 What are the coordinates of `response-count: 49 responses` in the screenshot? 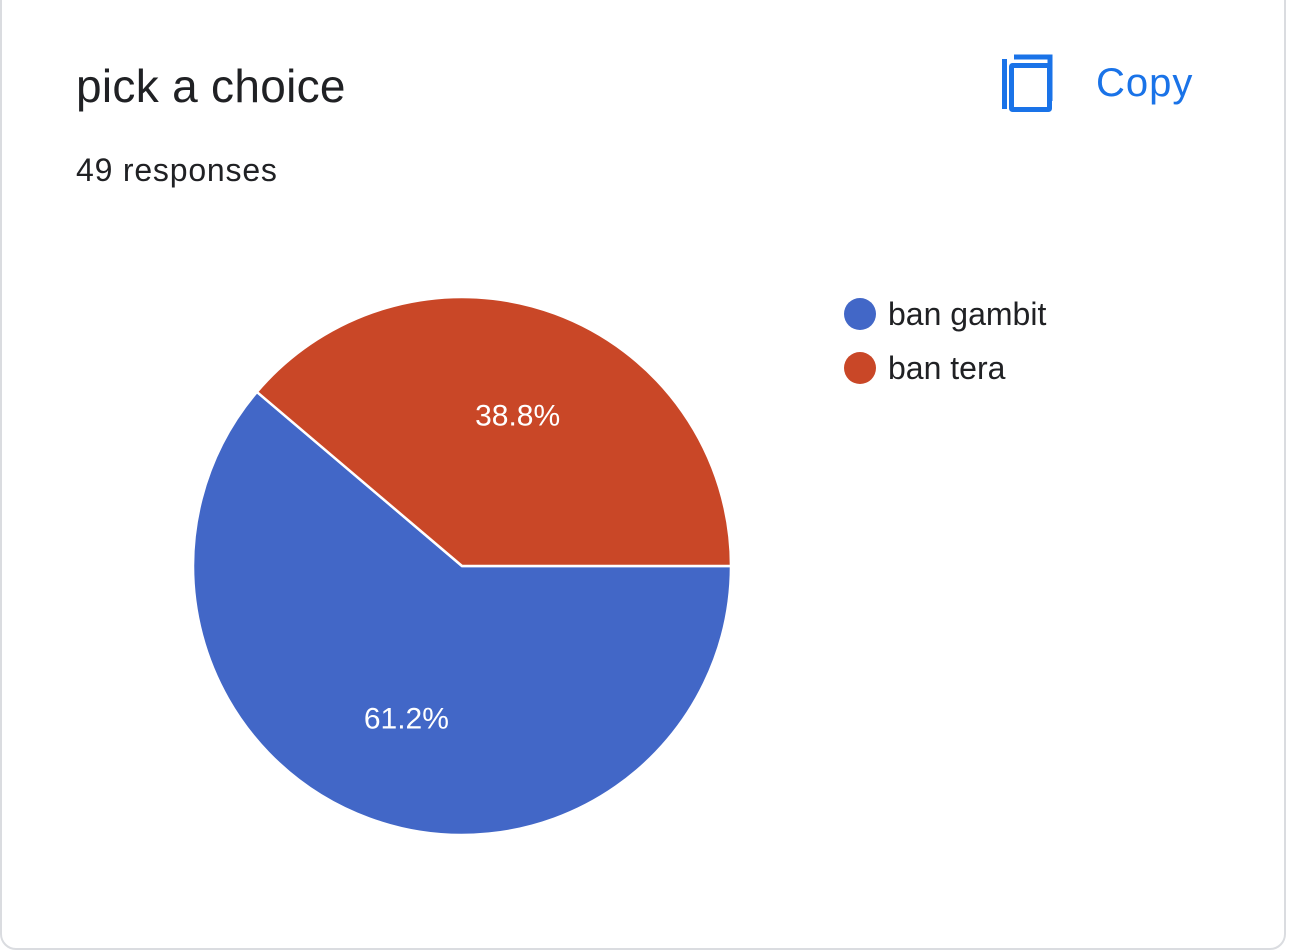 It's located at (177, 170).